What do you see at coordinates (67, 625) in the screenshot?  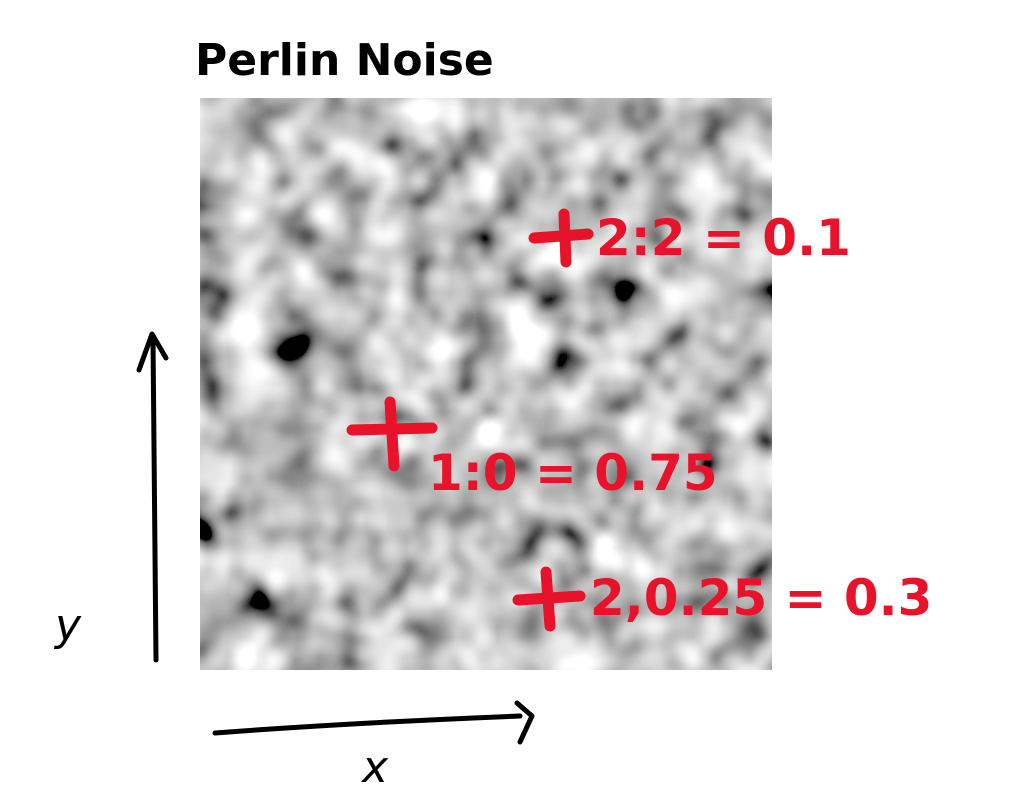 I see `y-axis-label: y` at bounding box center [67, 625].